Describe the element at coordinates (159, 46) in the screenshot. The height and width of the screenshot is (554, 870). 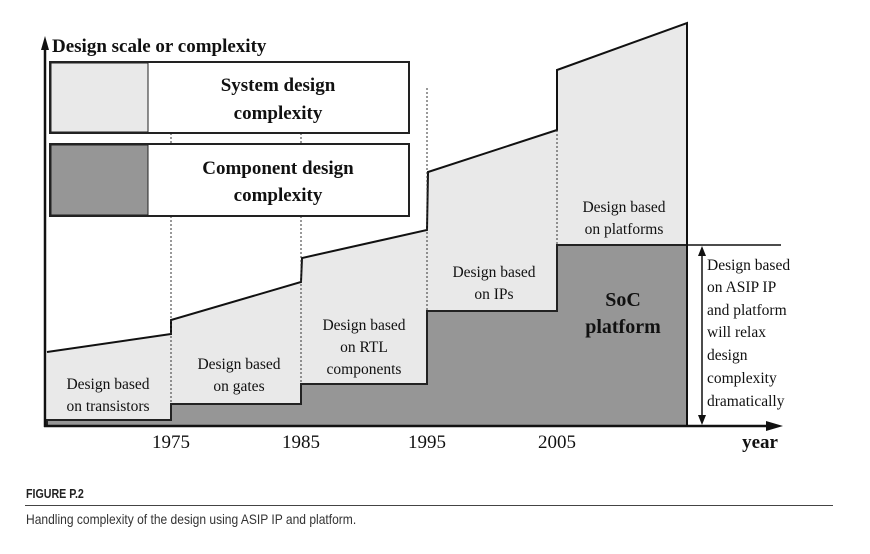
I see `y-axis-label: Design scale or complexity` at that location.